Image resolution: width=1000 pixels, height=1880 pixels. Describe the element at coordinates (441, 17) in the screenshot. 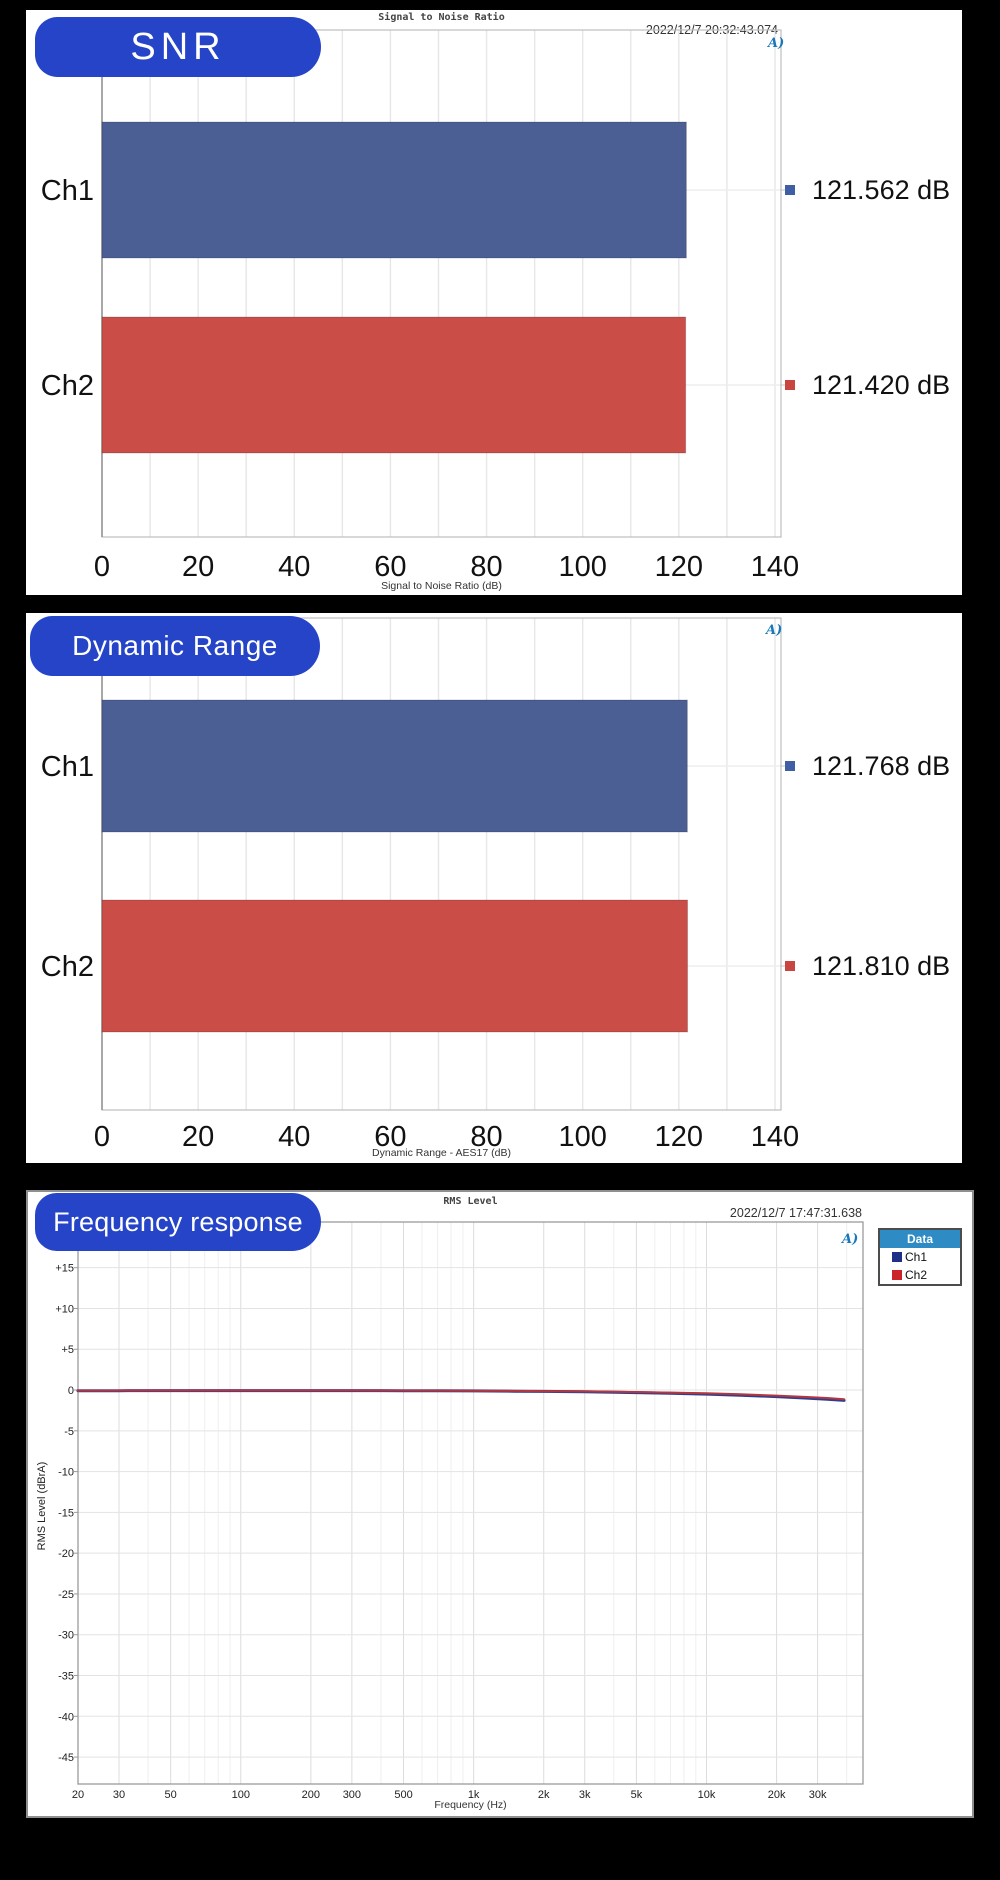

I see `snr-chart-title: Signal to Noise Ratio` at that location.